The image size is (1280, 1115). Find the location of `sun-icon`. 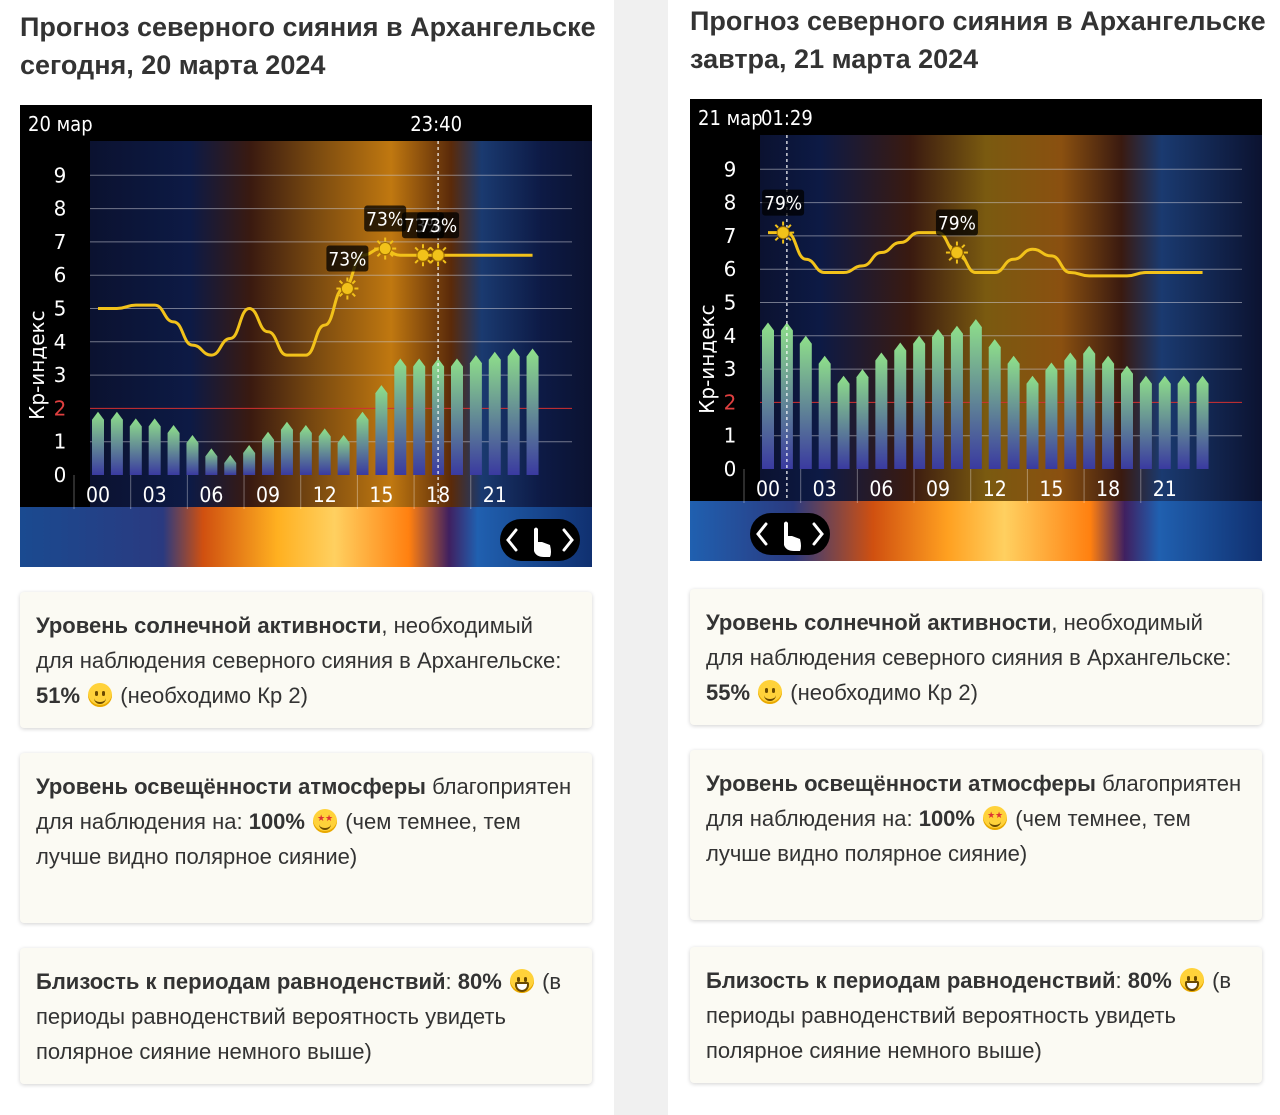

sun-icon is located at coordinates (385, 249).